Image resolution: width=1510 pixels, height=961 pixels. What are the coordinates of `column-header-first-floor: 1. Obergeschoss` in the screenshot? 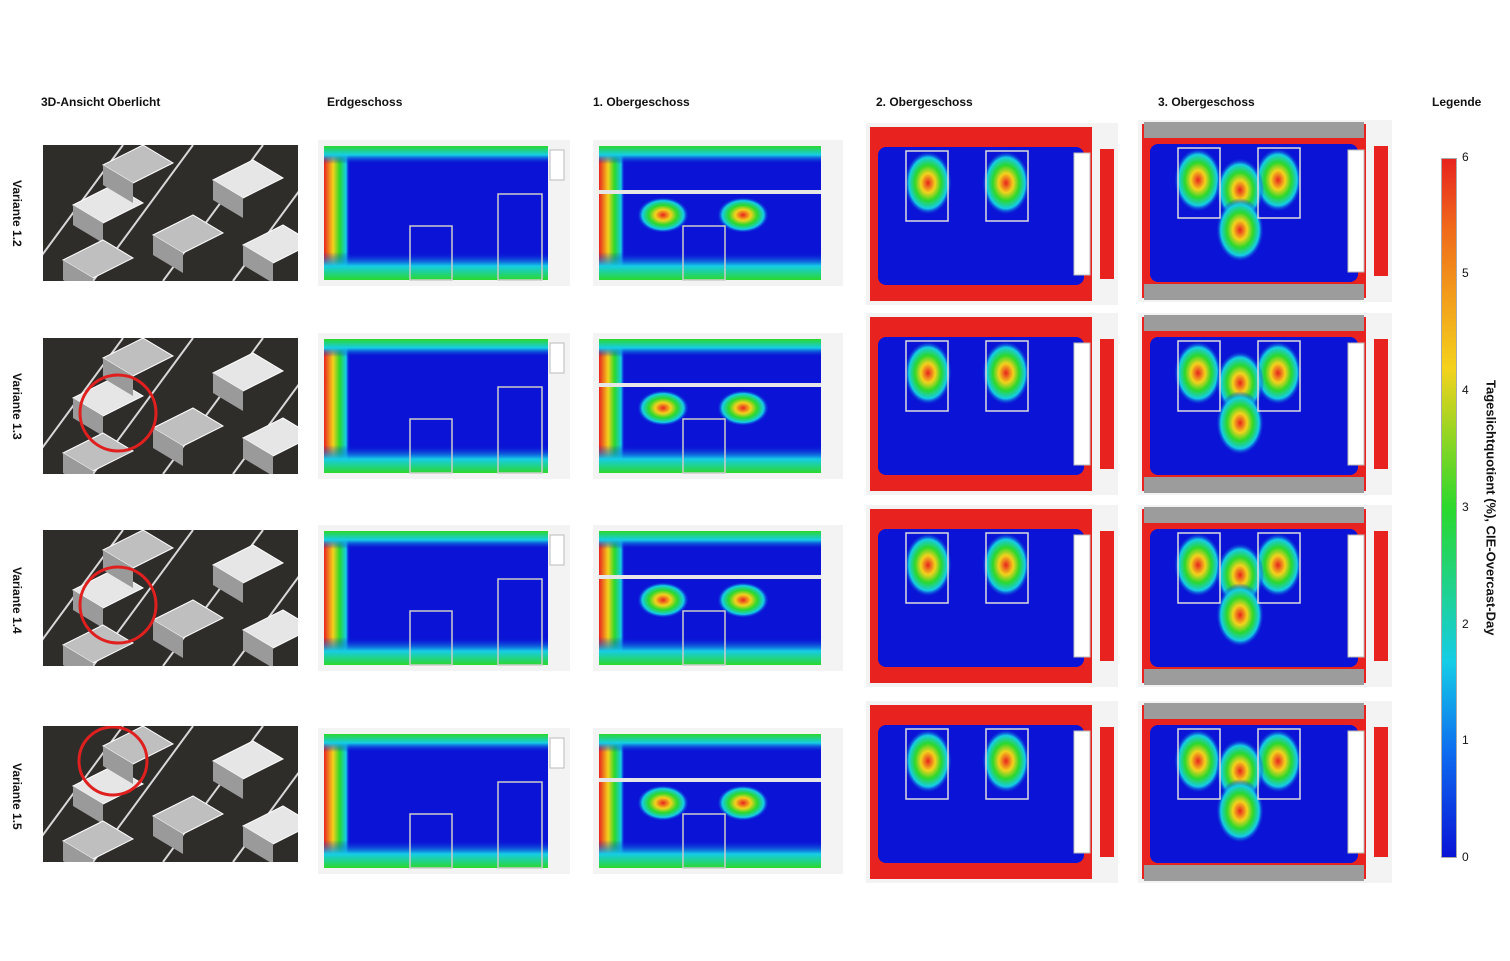 It's located at (641, 102).